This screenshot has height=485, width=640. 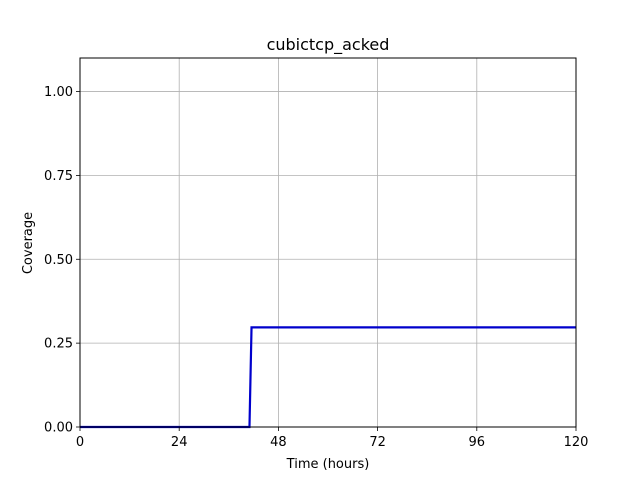 I want to click on x-tick-label: 0, so click(x=80, y=442).